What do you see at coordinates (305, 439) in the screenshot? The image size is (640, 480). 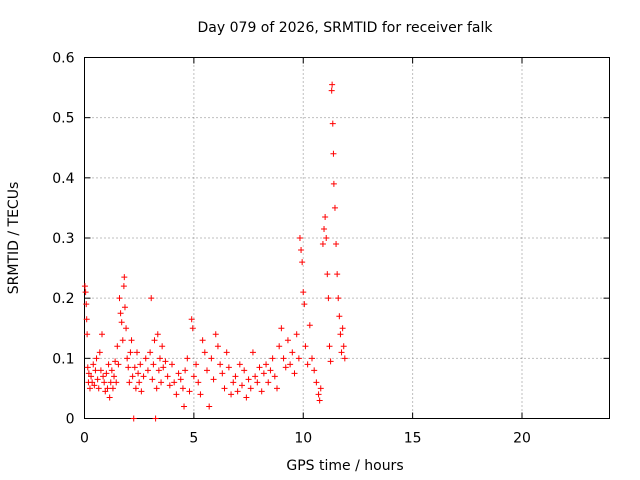 I see `x-tick-labels: 0 5 10 15 20` at bounding box center [305, 439].